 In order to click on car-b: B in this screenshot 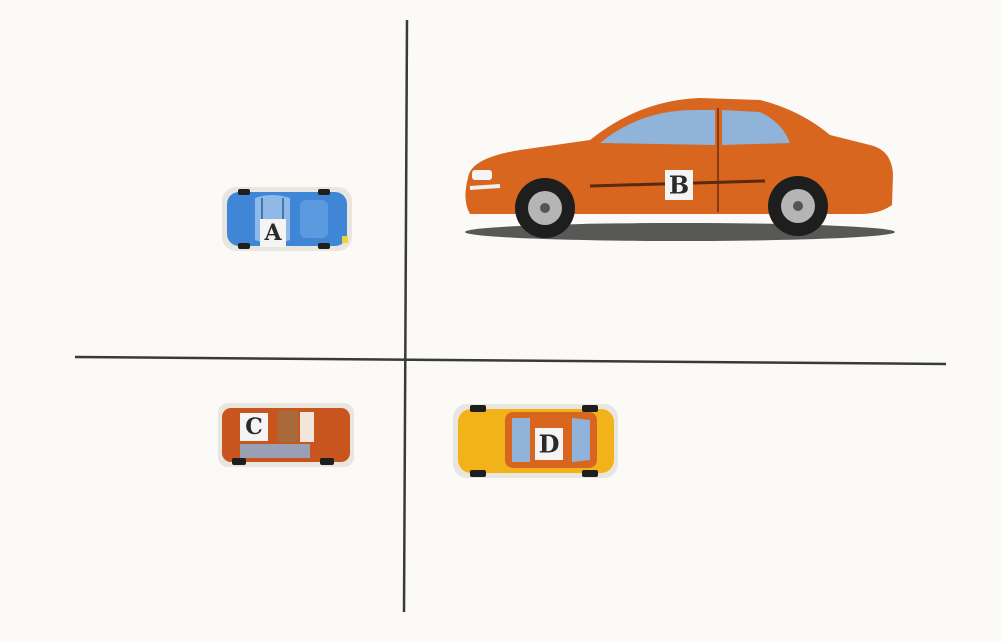, I will do `click(680, 169)`.